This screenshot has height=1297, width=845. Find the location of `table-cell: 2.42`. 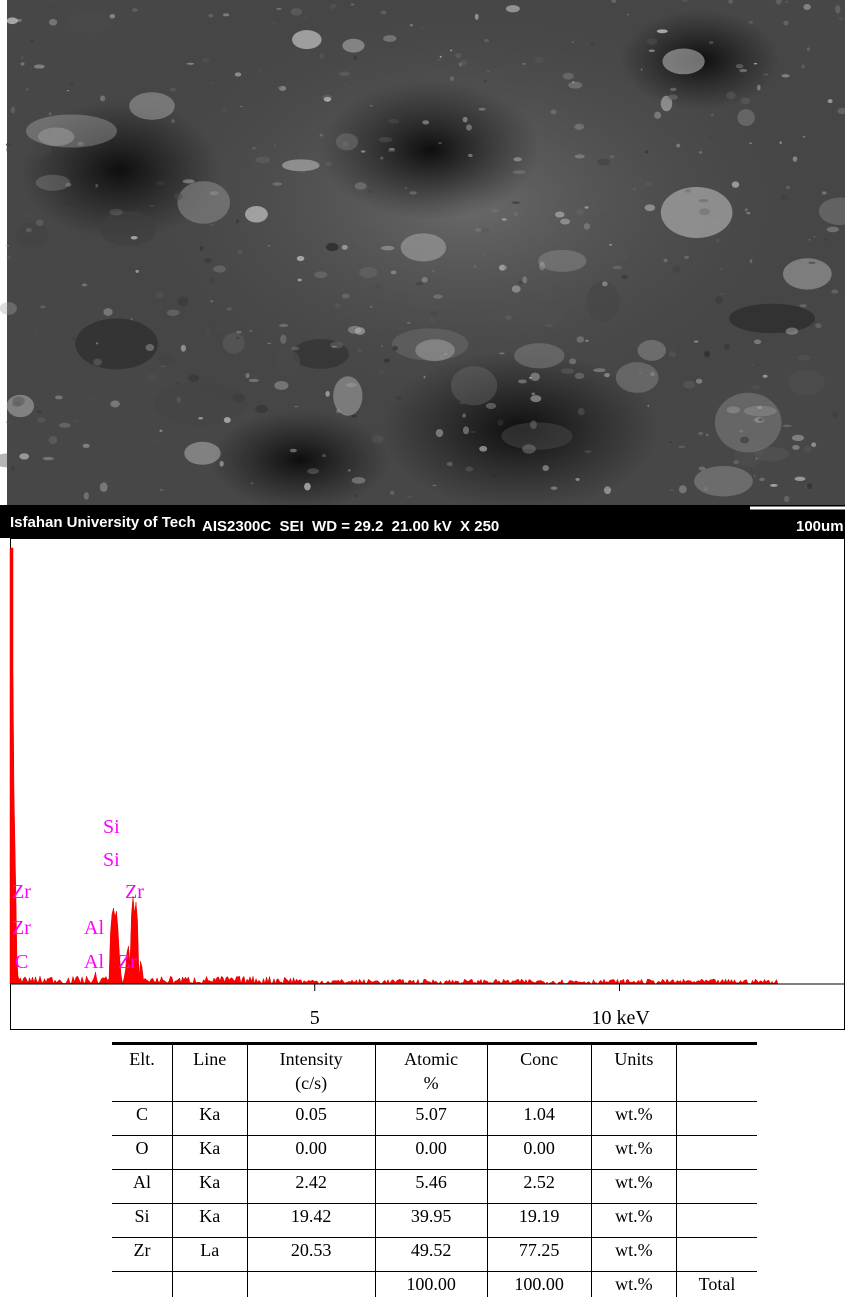

table-cell: 2.42 is located at coordinates (311, 1186).